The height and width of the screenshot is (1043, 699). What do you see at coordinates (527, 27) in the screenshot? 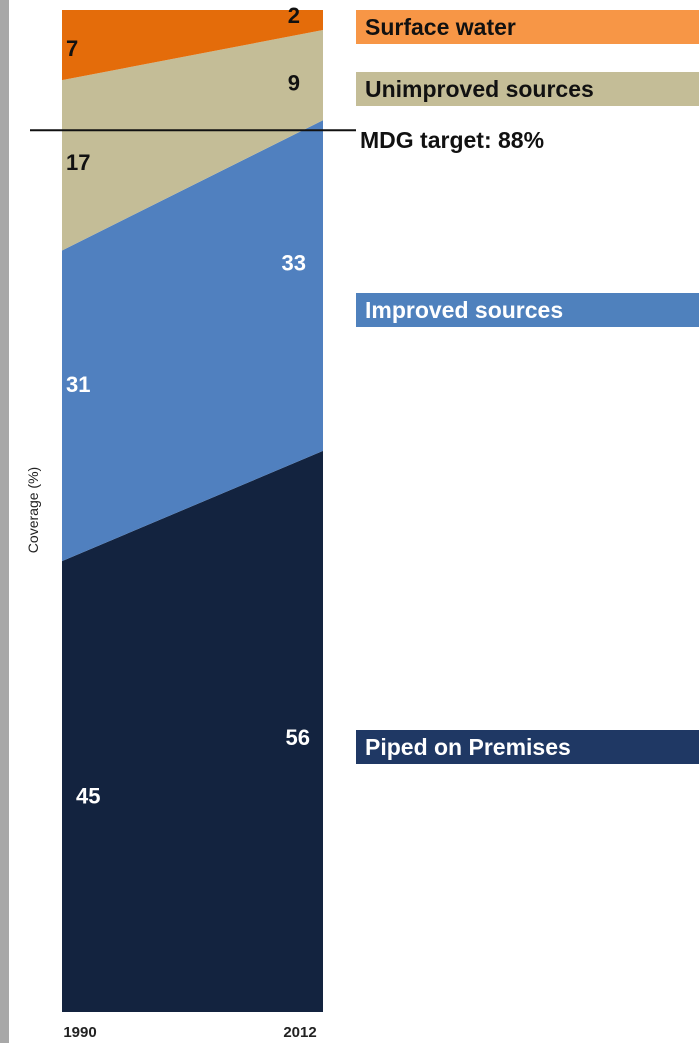
I see `legend-surface-water: Surface water` at bounding box center [527, 27].